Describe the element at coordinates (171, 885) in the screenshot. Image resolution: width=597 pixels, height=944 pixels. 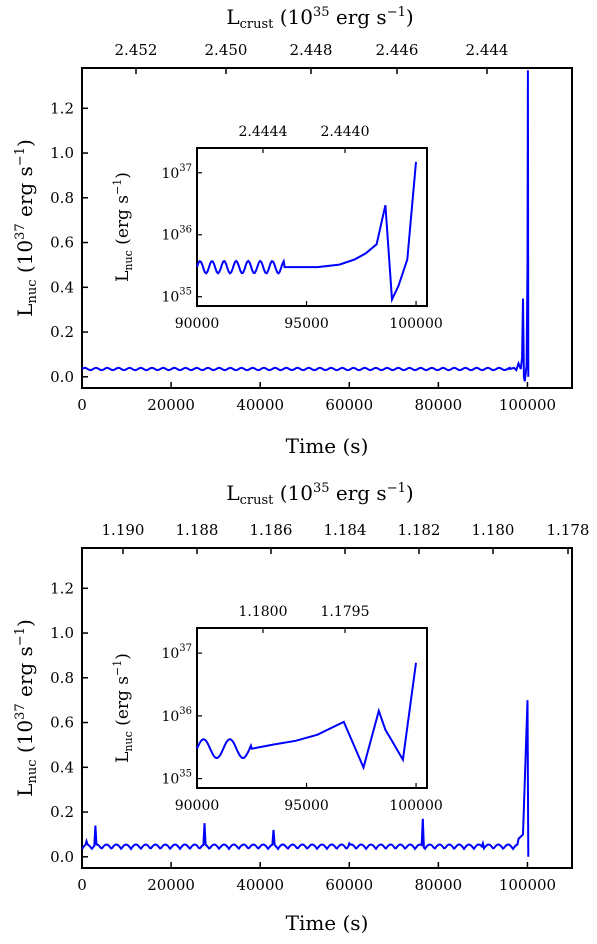
I see `bottom-x-tick-label: 20000` at that location.